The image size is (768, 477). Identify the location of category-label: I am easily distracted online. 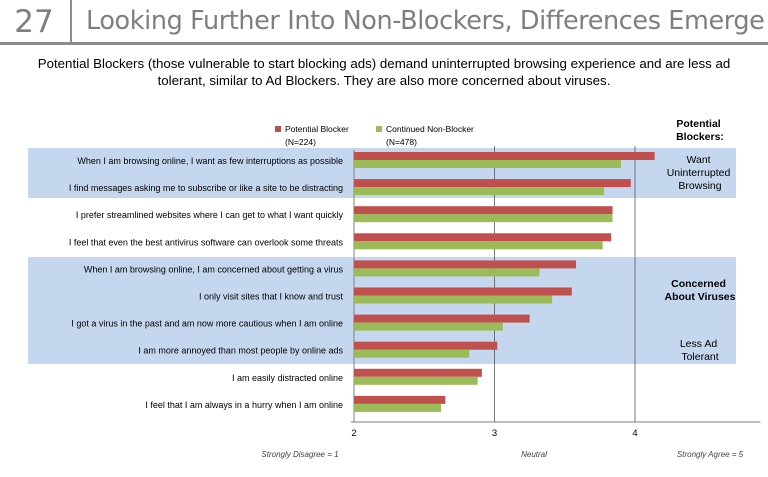
(287, 378).